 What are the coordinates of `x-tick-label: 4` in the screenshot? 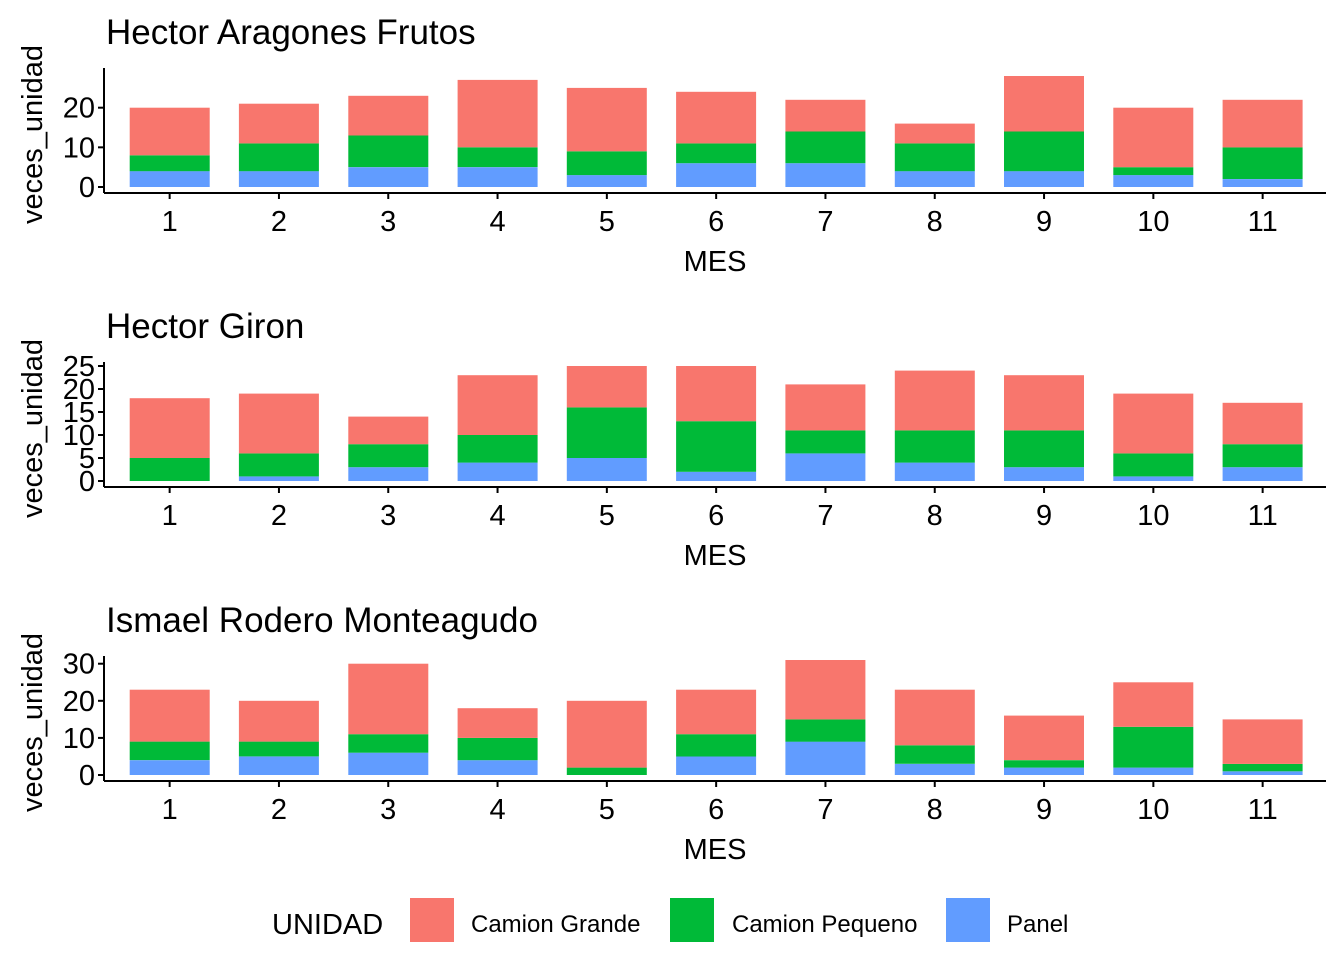 It's located at (497, 810).